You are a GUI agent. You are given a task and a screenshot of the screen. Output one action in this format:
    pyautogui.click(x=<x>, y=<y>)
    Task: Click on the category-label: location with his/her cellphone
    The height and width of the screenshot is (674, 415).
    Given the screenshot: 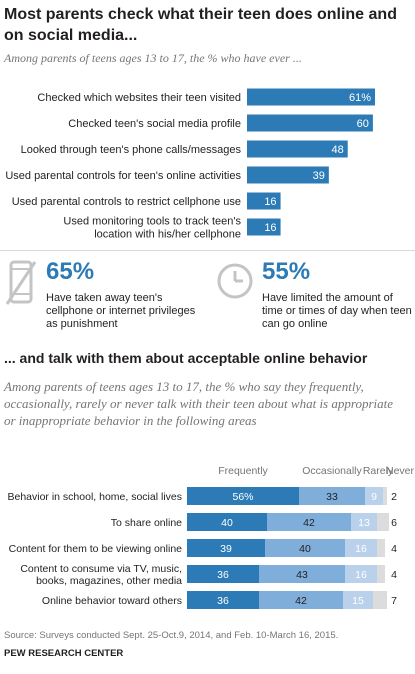 What is the action you would take?
    pyautogui.click(x=167, y=235)
    